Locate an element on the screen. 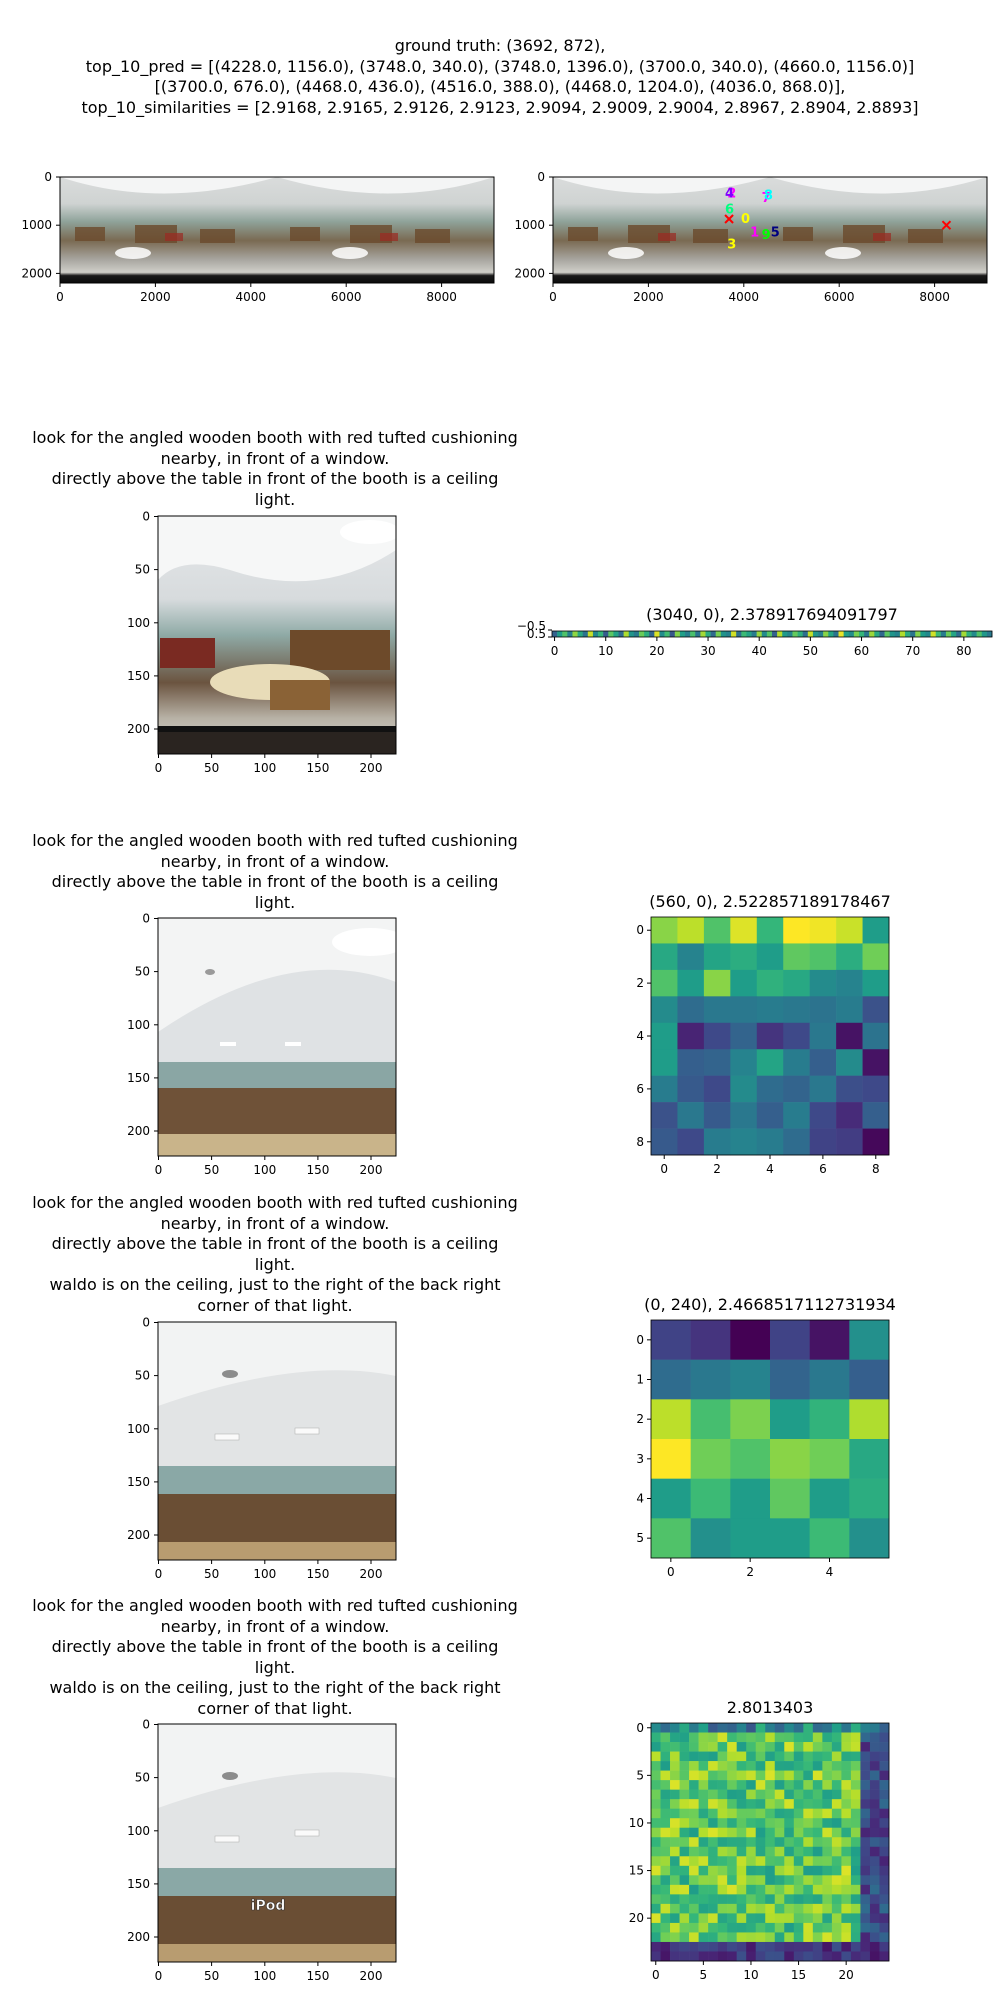 Image resolution: width=1000 pixels, height=2000 pixels. y-tick: 100 is located at coordinates (142, 1025).